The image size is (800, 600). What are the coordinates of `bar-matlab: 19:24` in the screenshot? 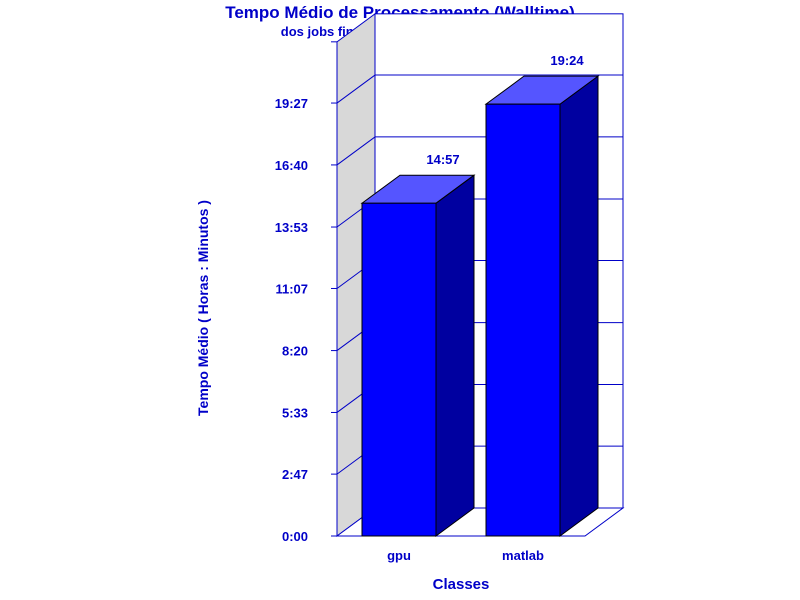 It's located at (542, 295).